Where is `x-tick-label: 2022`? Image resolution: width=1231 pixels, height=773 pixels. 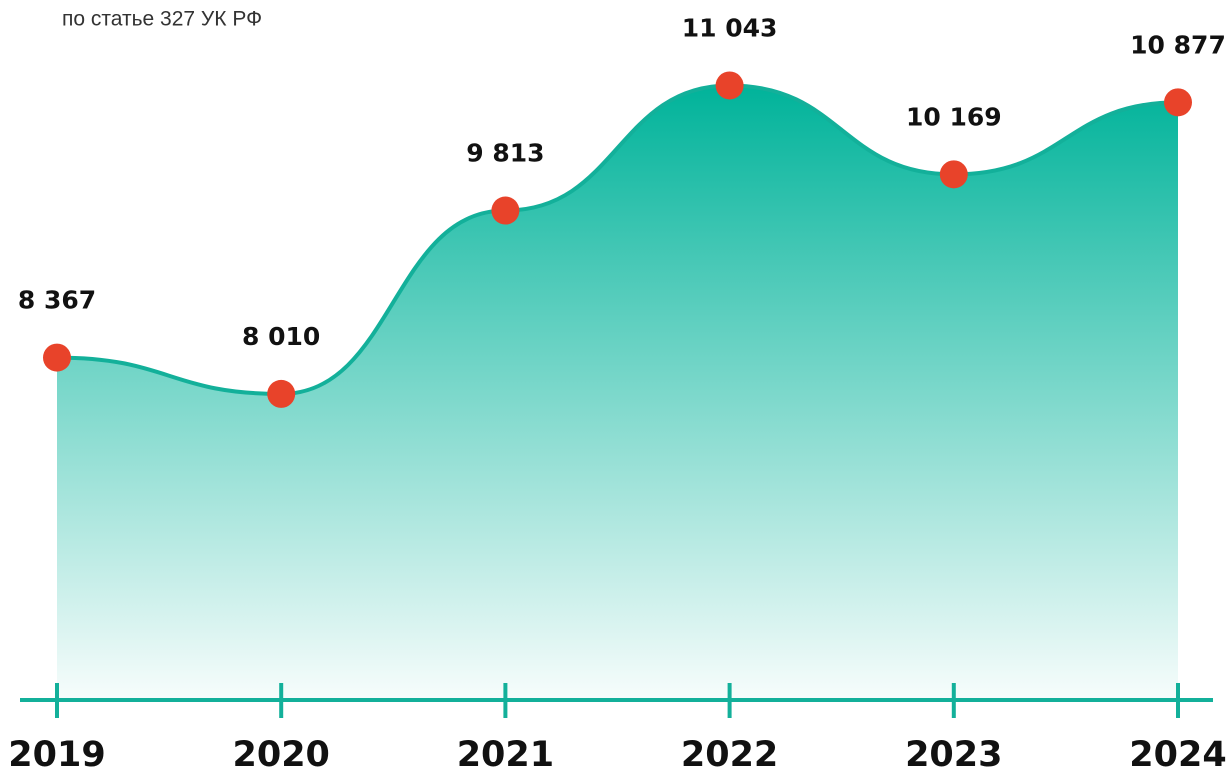 x-tick-label: 2022 is located at coordinates (729, 754).